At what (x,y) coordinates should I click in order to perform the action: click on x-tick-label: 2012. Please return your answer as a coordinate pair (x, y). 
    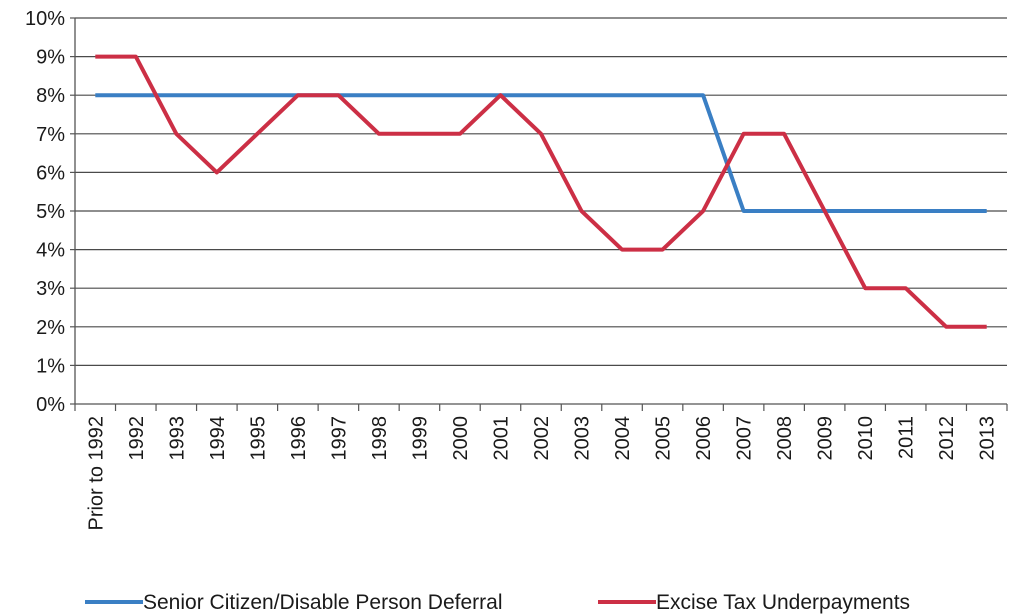
    Looking at the image, I should click on (947, 438).